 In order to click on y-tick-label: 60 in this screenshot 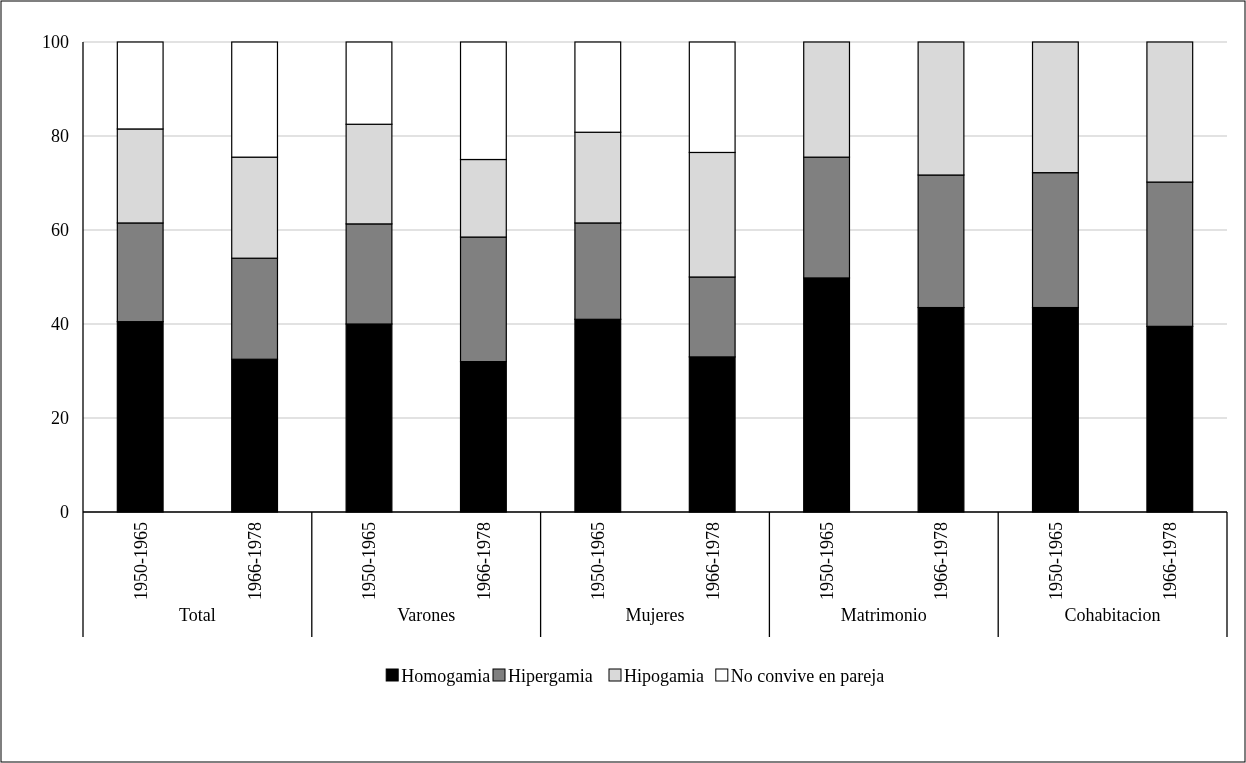, I will do `click(60, 230)`.